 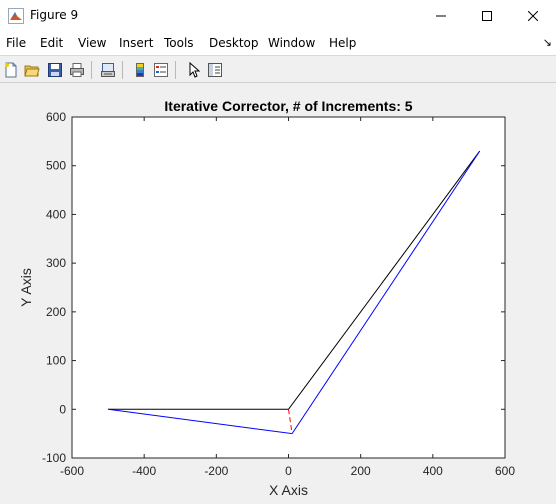 What do you see at coordinates (56, 166) in the screenshot?
I see `y-tick-label: 500` at bounding box center [56, 166].